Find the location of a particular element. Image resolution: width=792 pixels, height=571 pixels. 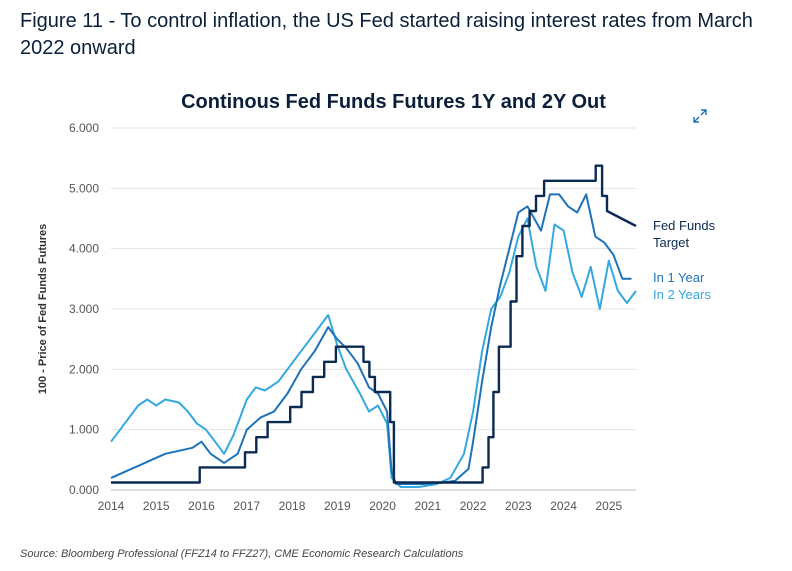

x-tick-label: 2018 is located at coordinates (292, 506).